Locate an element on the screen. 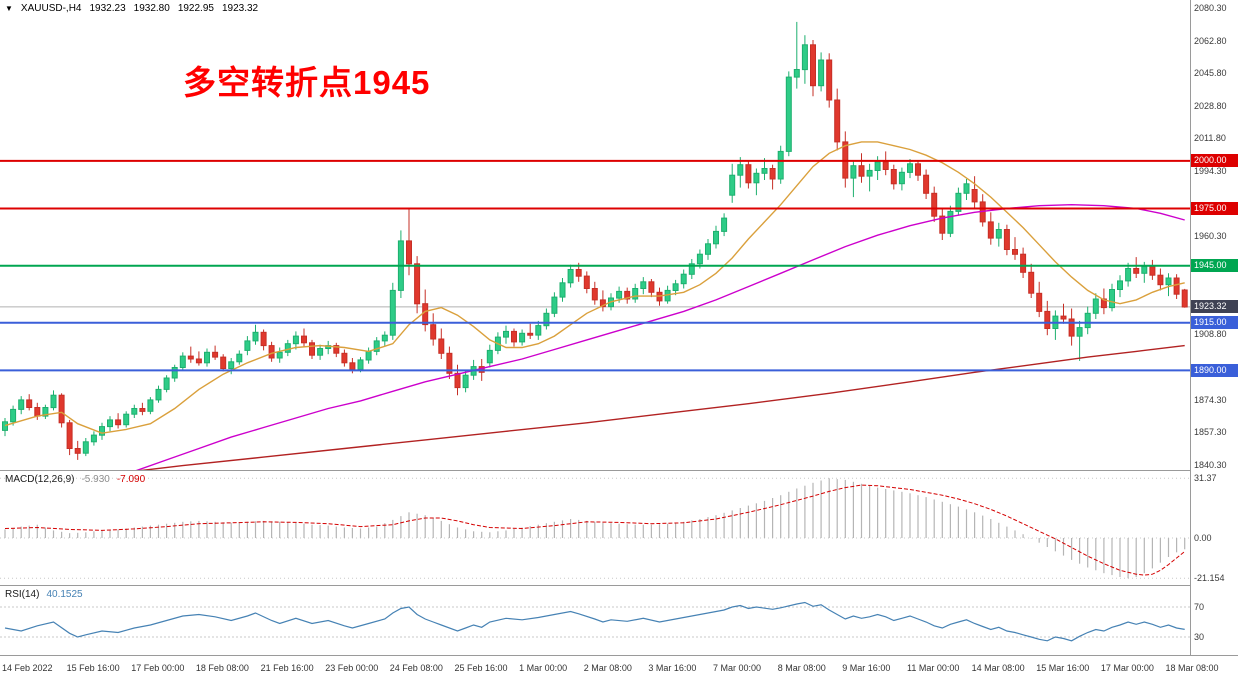 This screenshot has width=1238, height=683. price-scale-label: 2080.30 is located at coordinates (1210, 7).